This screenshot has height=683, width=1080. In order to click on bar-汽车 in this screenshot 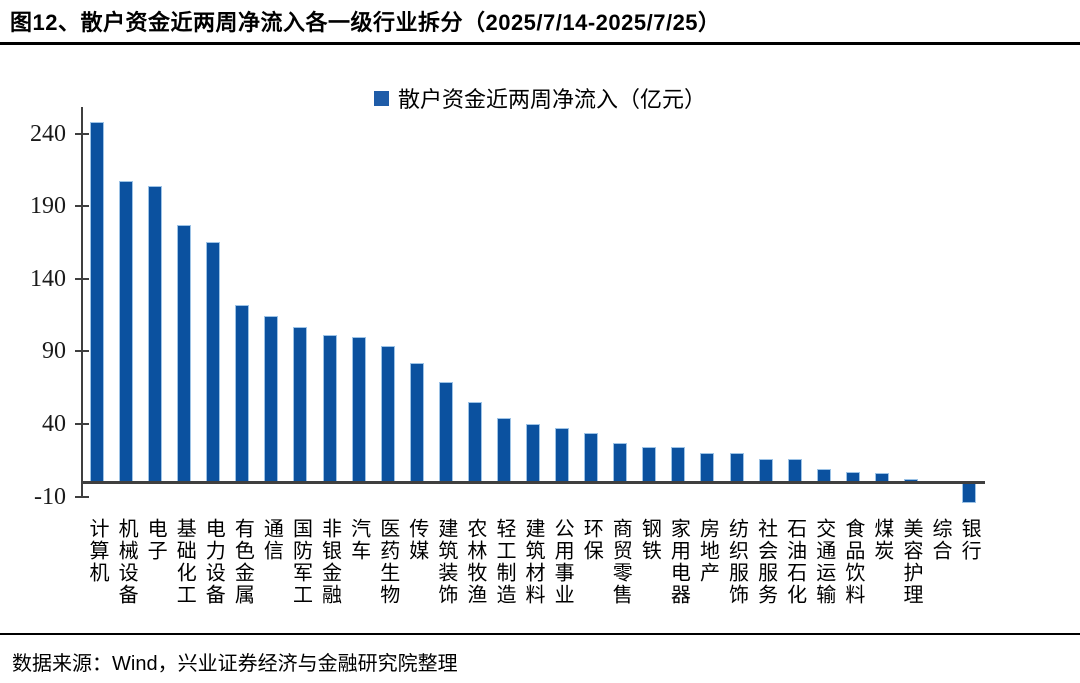, I will do `click(358, 410)`.